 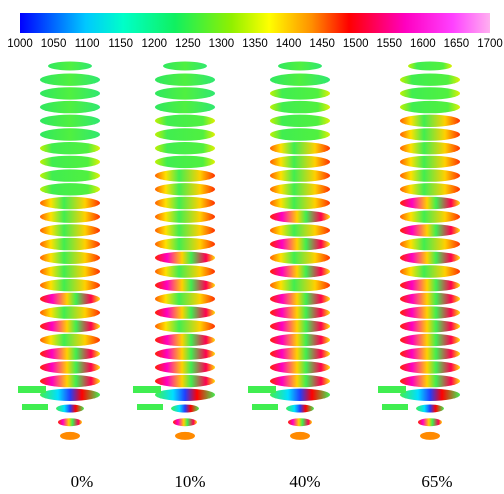 What do you see at coordinates (20, 44) in the screenshot?
I see `colorbar-tick-label: 1000` at bounding box center [20, 44].